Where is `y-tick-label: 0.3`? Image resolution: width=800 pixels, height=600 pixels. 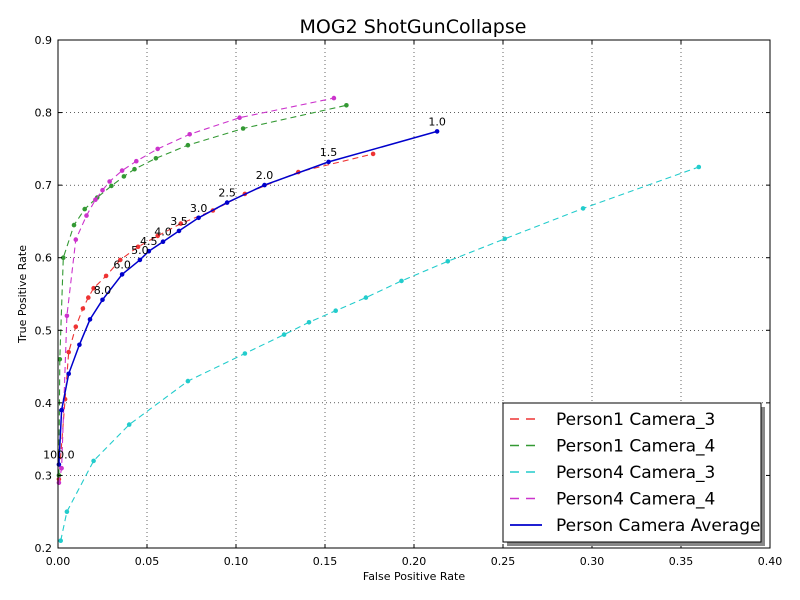 y-tick-label: 0.3 is located at coordinates (44, 475).